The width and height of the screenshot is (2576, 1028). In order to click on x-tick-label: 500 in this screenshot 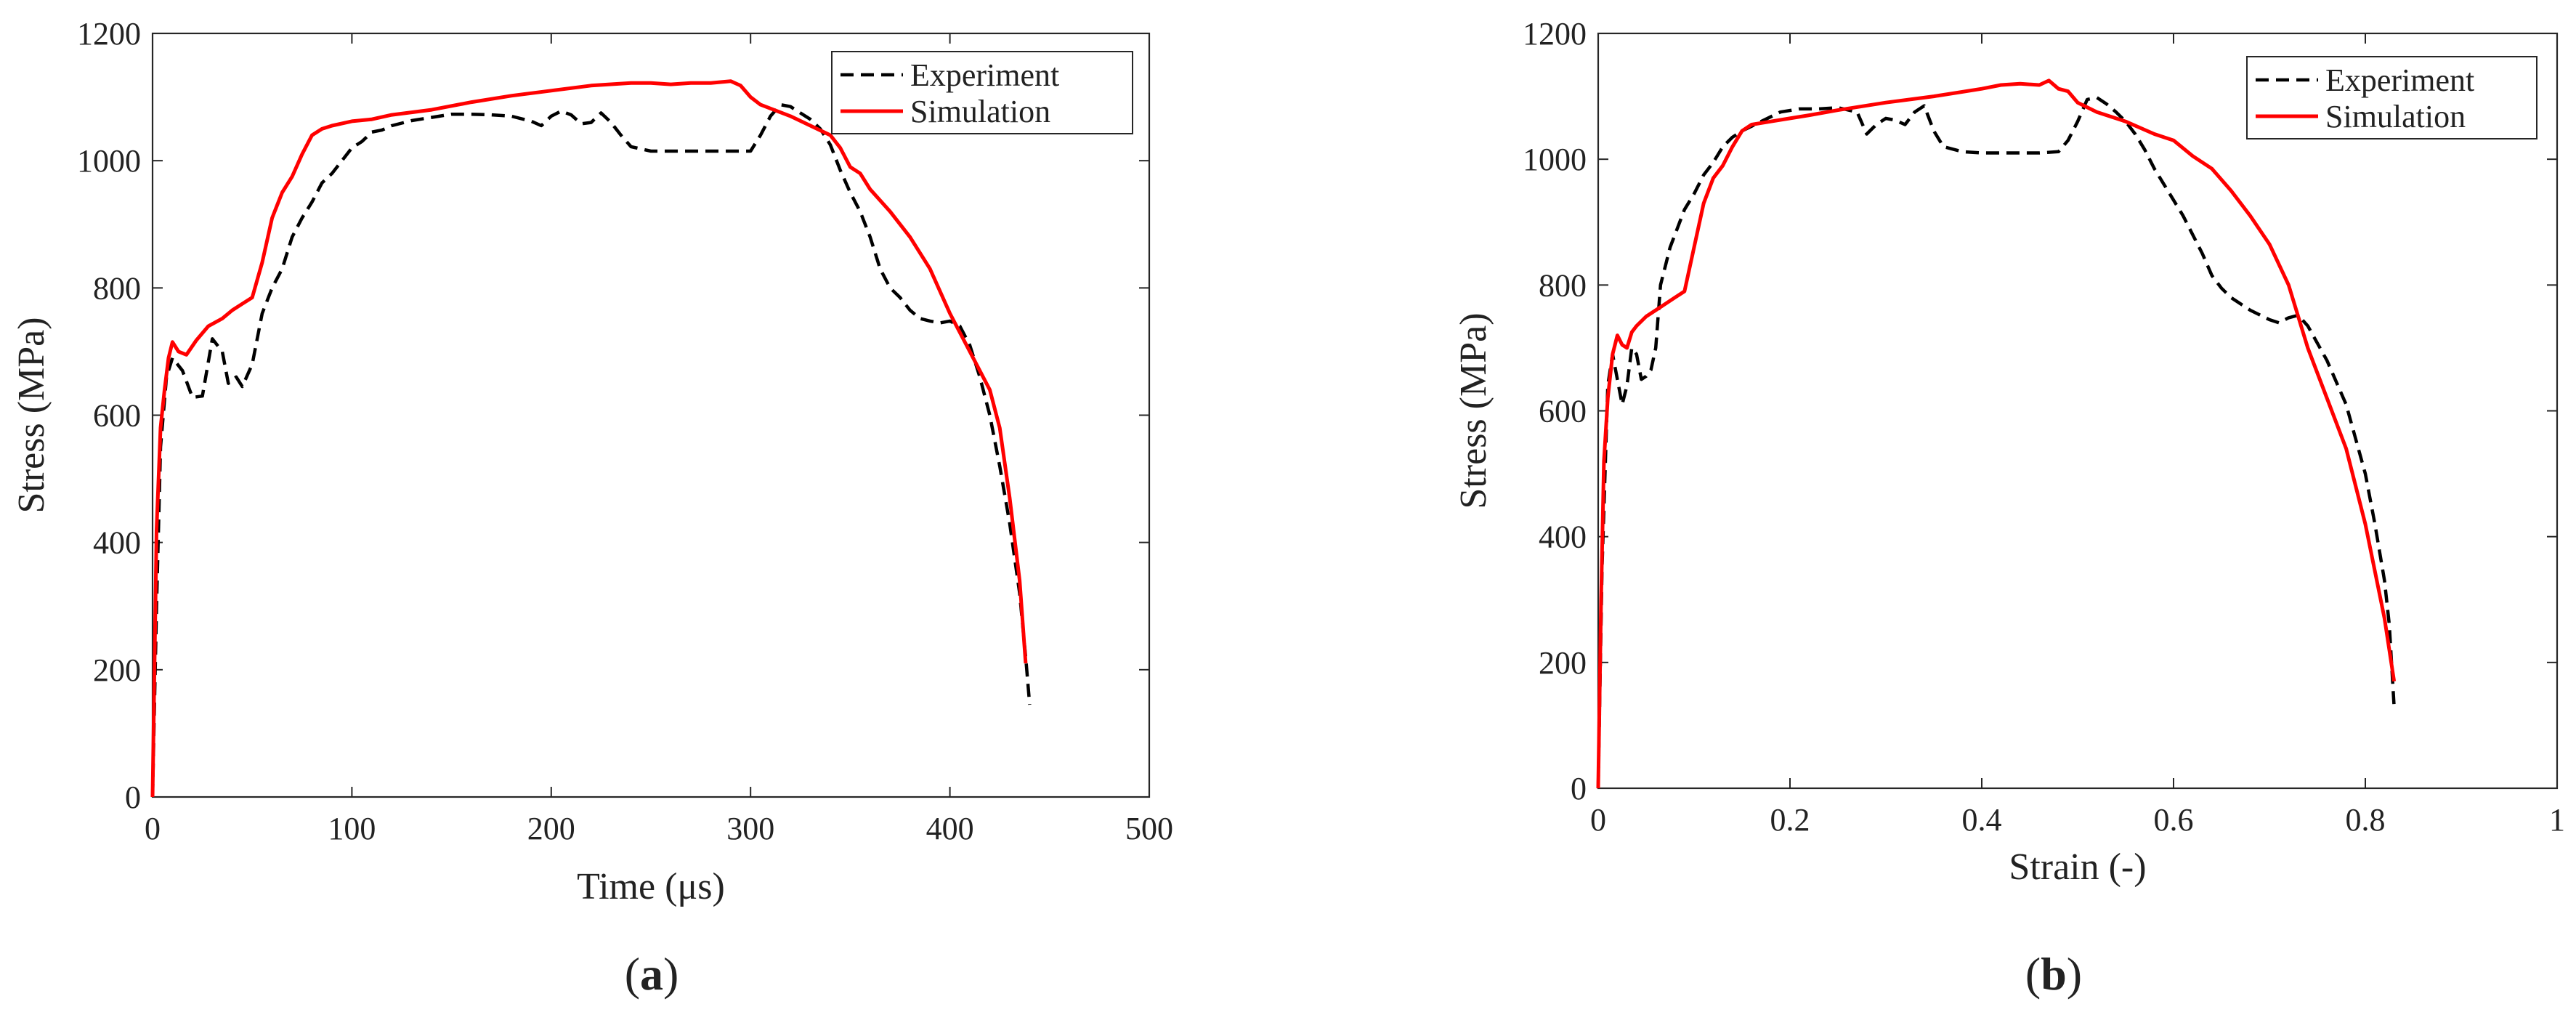, I will do `click(1149, 828)`.